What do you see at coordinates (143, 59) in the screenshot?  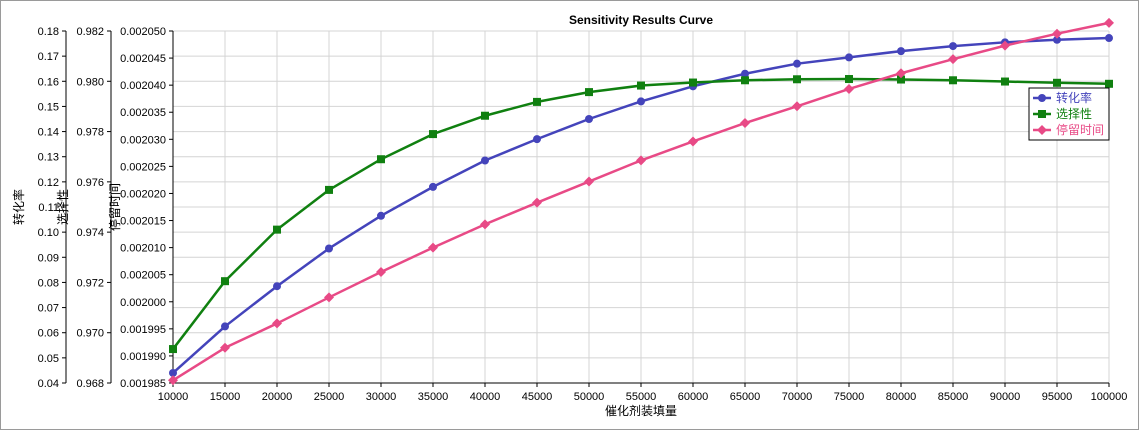 I see `y-tick-label-y3: 0.002045` at bounding box center [143, 59].